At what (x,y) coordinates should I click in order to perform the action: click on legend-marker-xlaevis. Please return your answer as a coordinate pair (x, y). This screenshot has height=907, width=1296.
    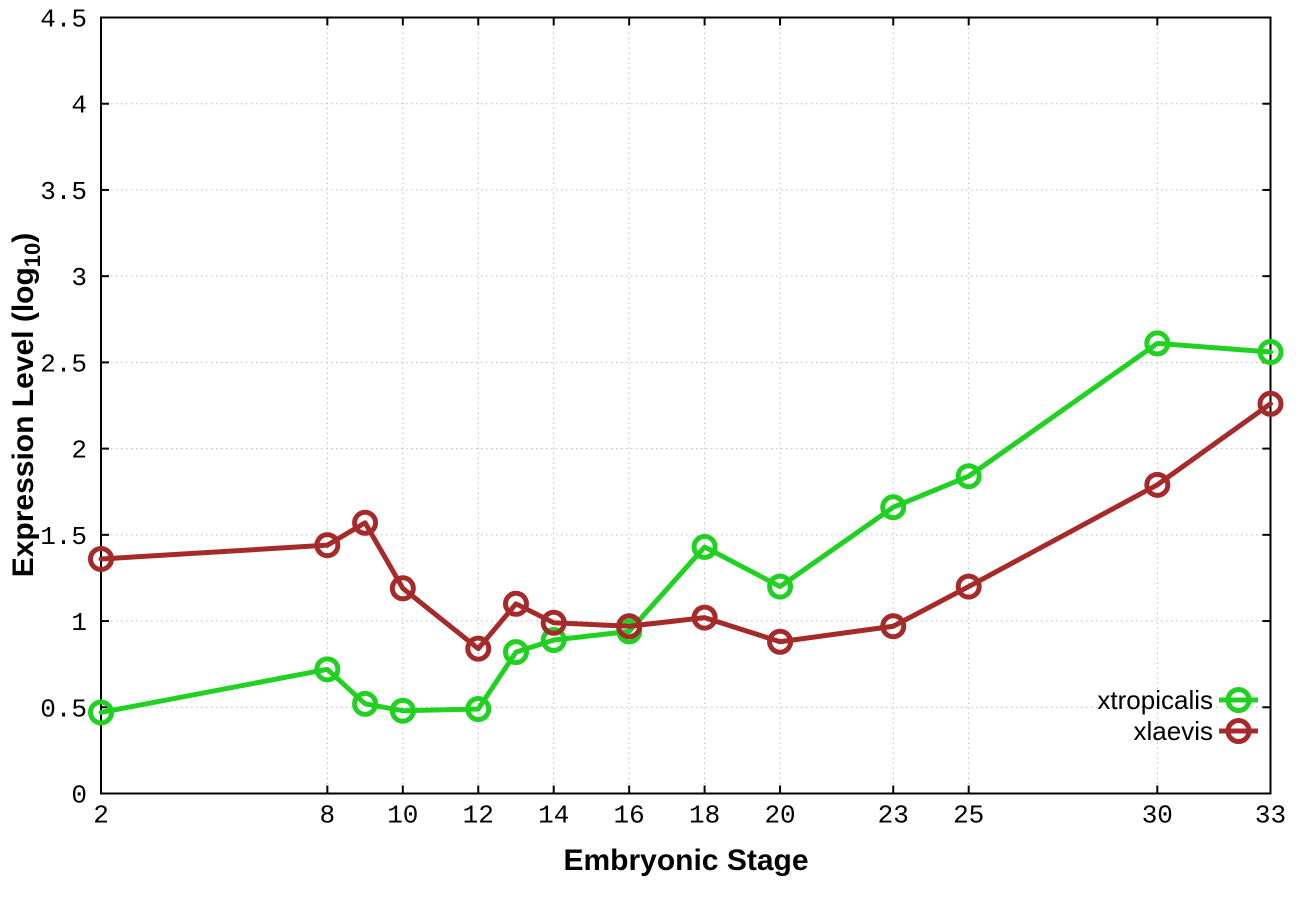
    Looking at the image, I should click on (1238, 731).